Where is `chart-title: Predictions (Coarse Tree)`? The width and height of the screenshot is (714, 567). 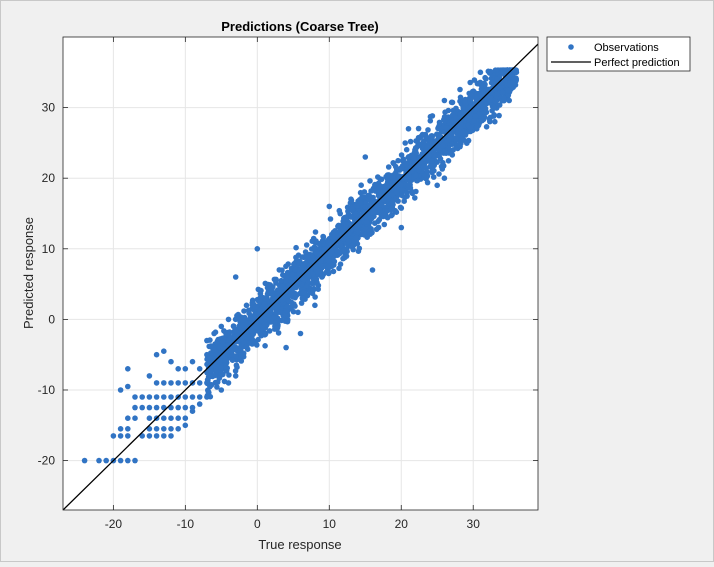 chart-title: Predictions (Coarse Tree) is located at coordinates (300, 26).